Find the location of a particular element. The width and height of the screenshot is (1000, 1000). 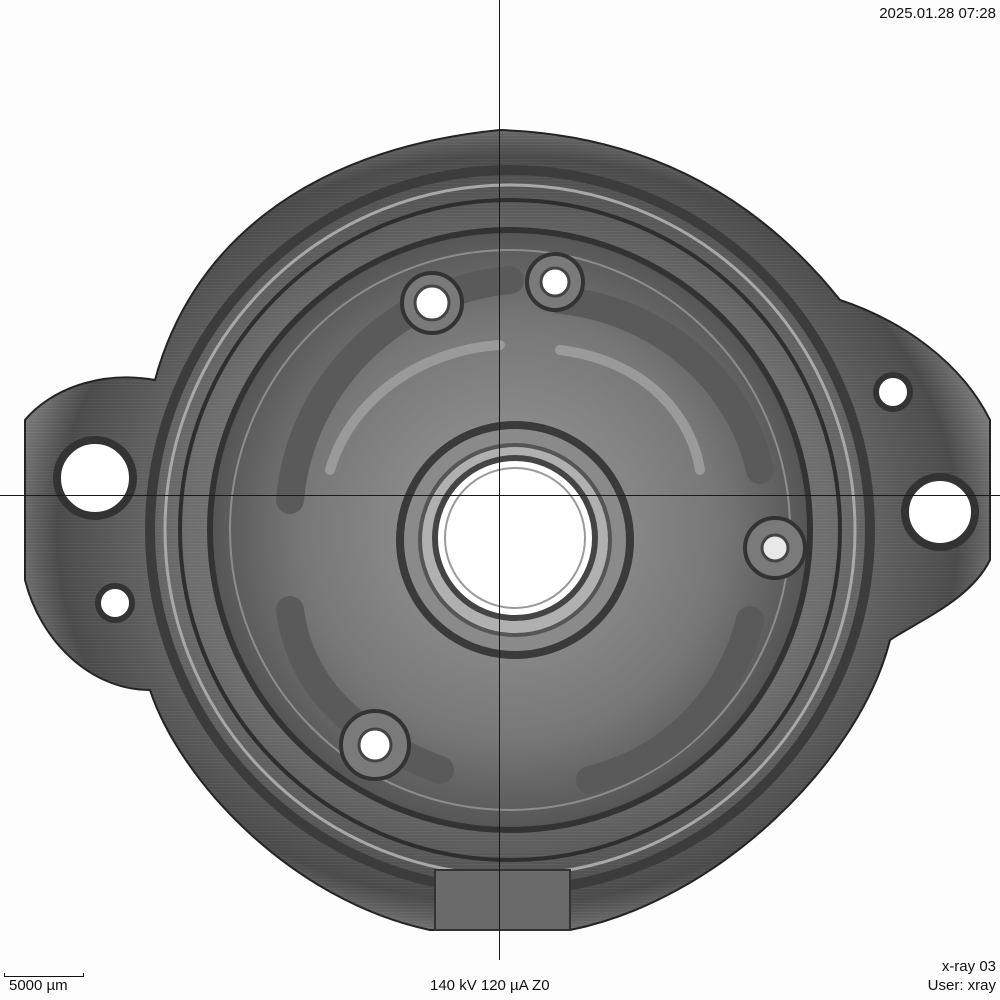

timestamp-label: 2025.01.28 07:28 is located at coordinates (937, 13).